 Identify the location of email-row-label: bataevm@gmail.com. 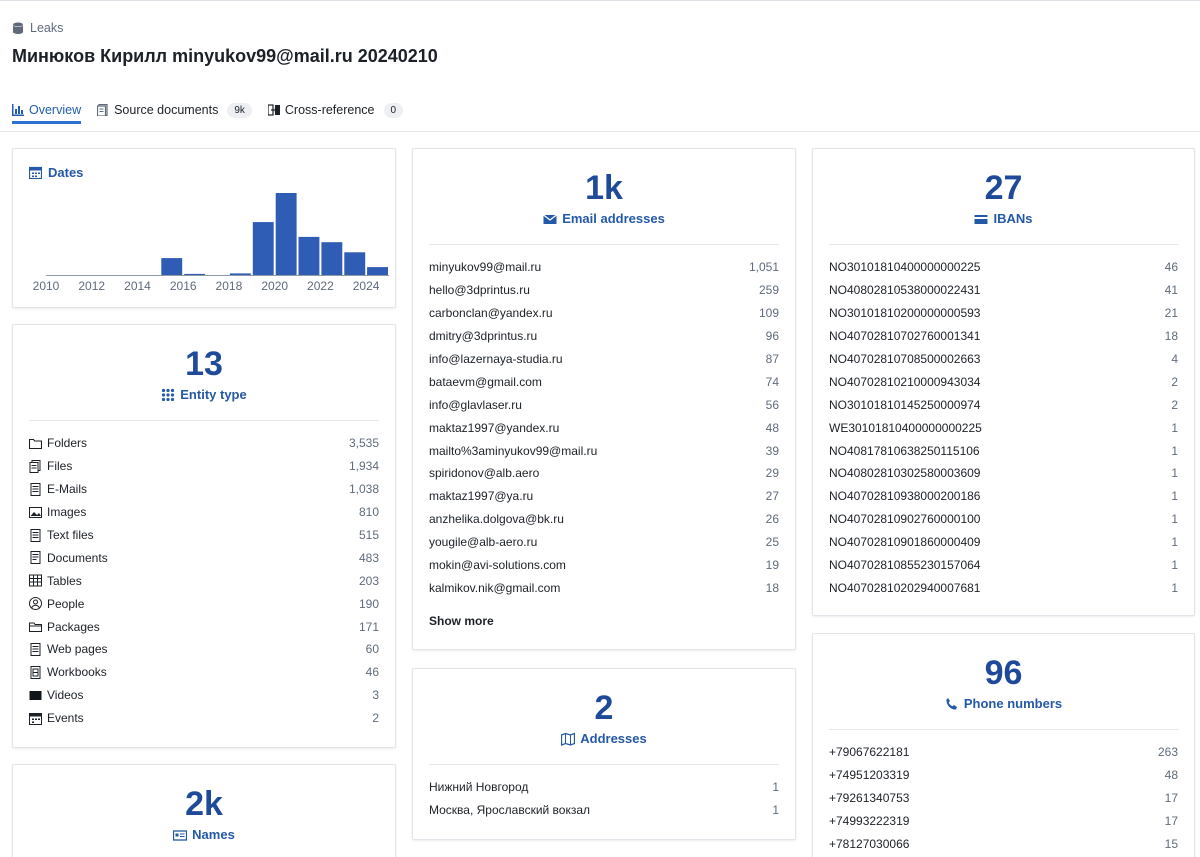
(485, 381).